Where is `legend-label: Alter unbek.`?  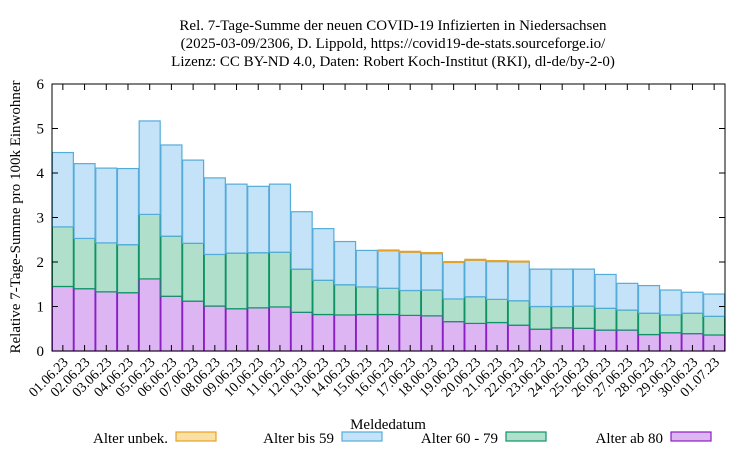
legend-label: Alter unbek. is located at coordinates (130, 439).